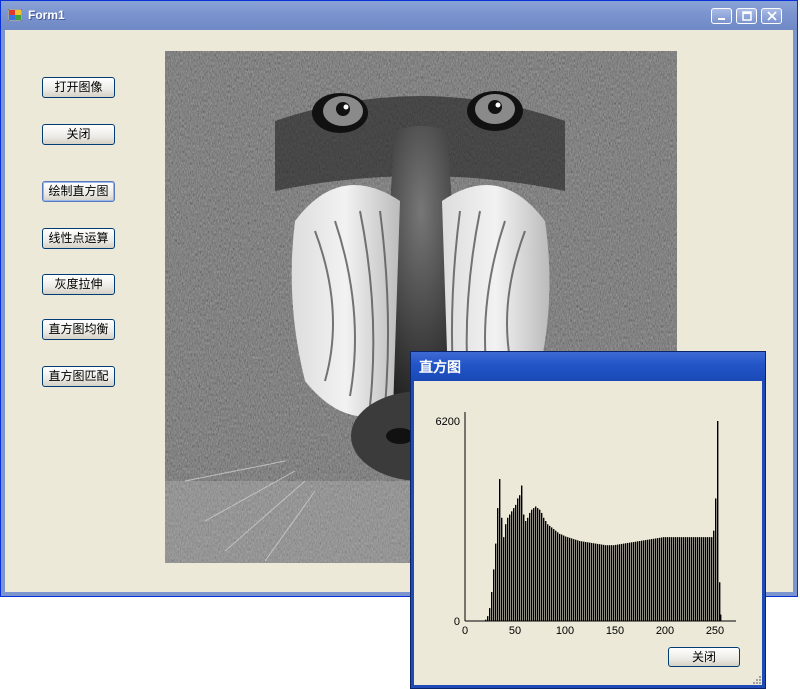 The width and height of the screenshot is (800, 689). Describe the element at coordinates (515, 631) in the screenshot. I see `x-tick-label: 50` at that location.